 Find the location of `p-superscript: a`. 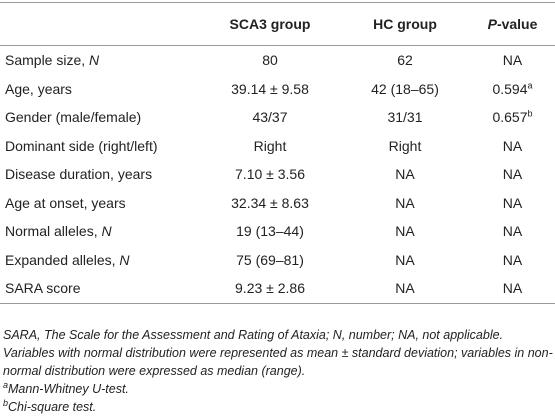

p-superscript: a is located at coordinates (530, 85).